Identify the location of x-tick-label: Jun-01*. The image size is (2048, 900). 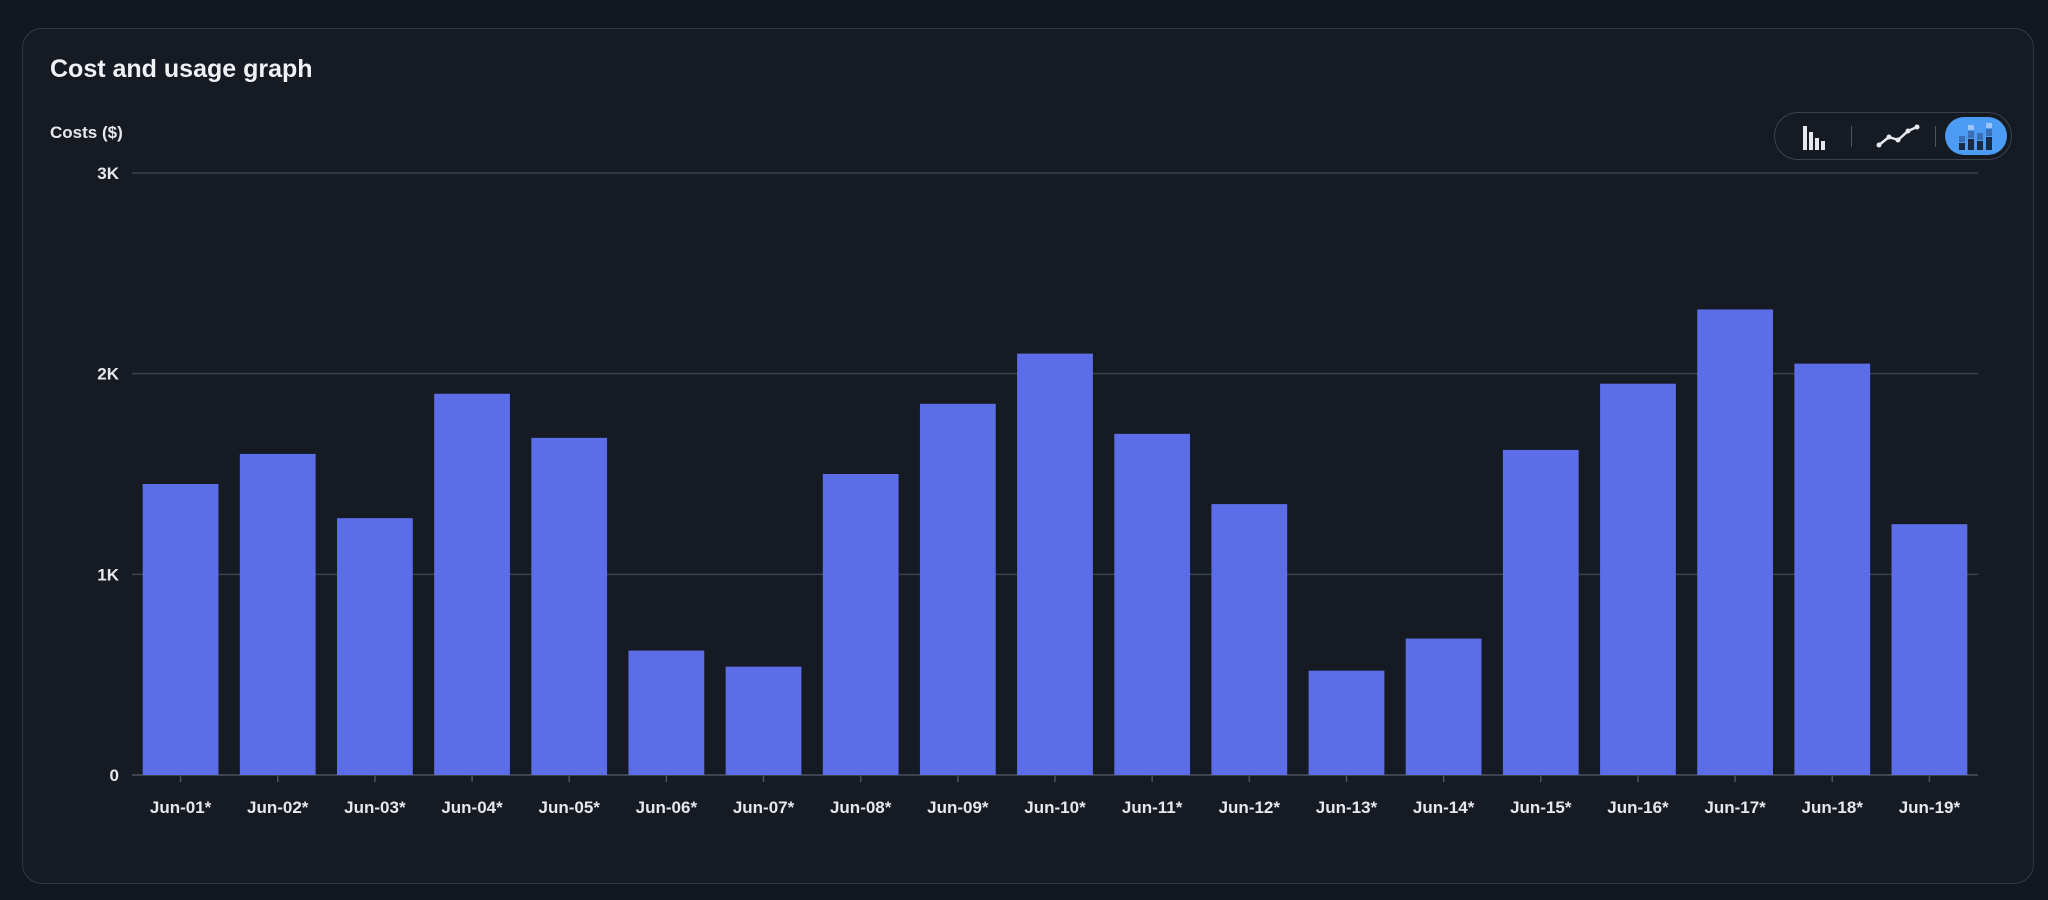
(181, 807).